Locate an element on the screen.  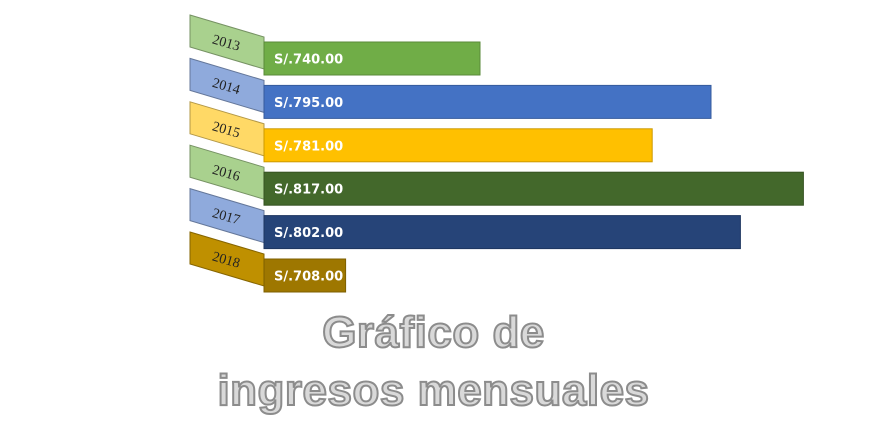
year-label-2014: 2014 is located at coordinates (225, 87).